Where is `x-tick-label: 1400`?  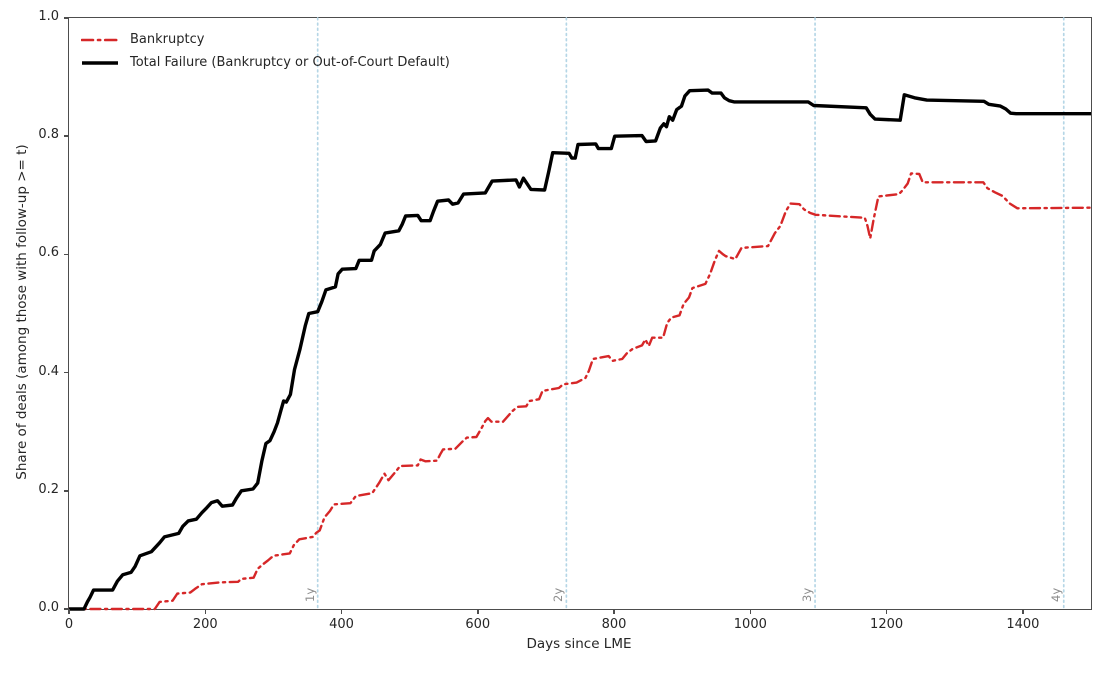 x-tick-label: 1400 is located at coordinates (1023, 624).